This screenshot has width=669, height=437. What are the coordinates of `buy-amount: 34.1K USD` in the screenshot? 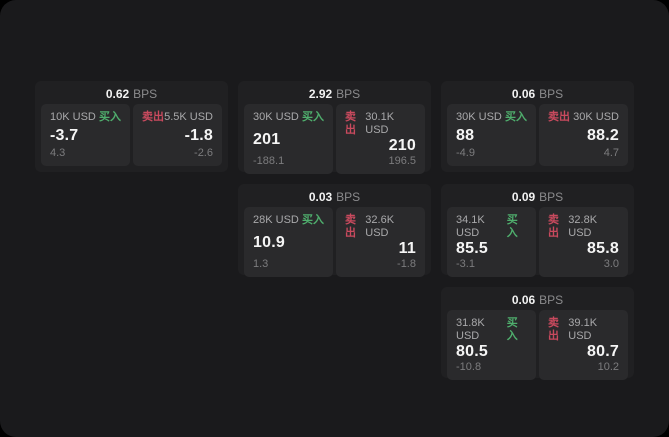 It's located at (470, 226).